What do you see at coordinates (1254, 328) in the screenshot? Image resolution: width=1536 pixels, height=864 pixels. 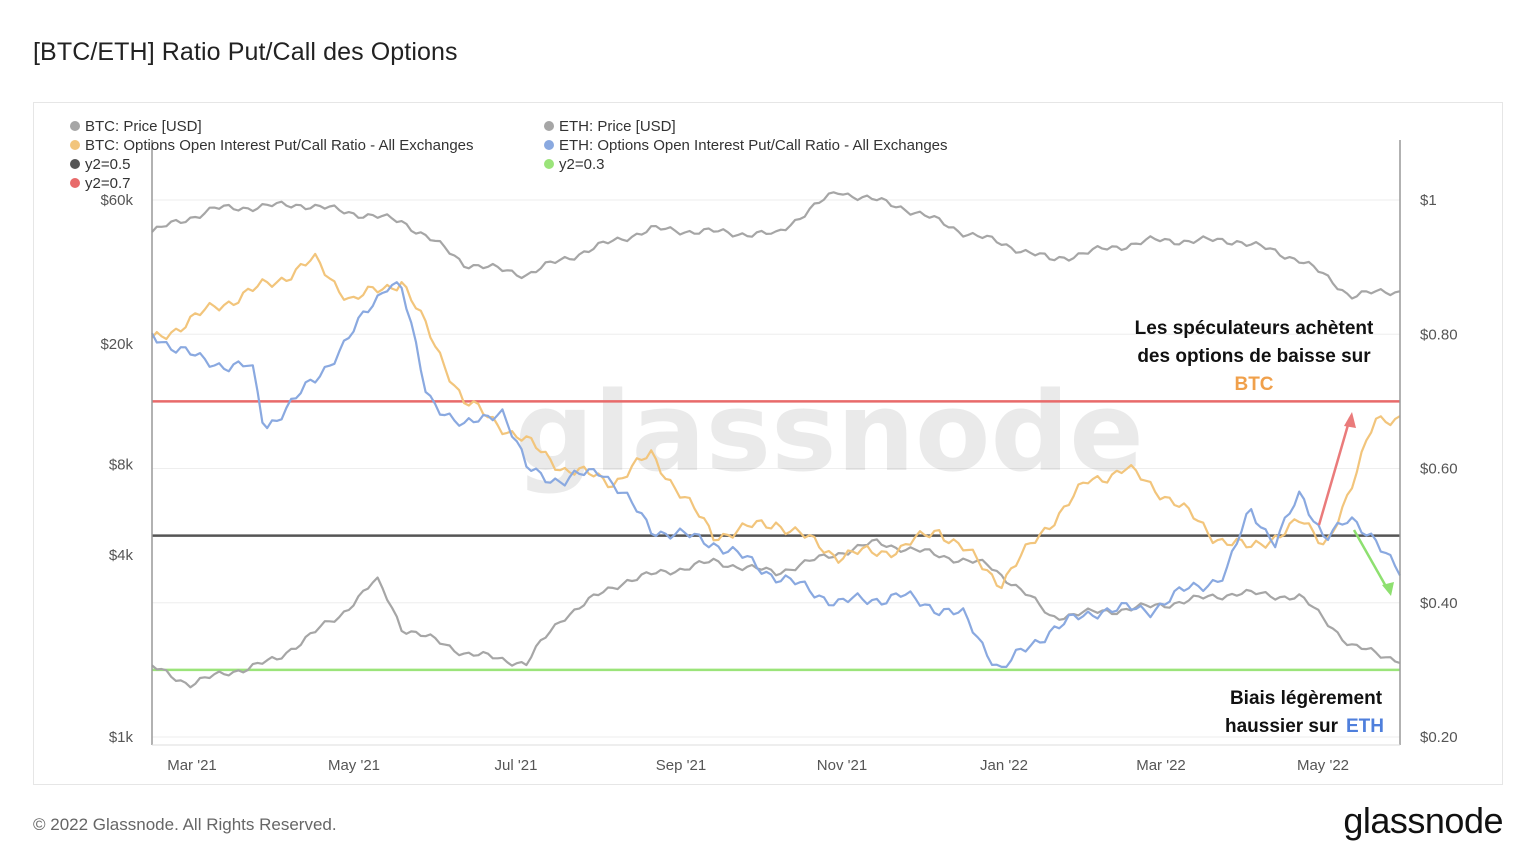 I see `btc-annotation-line1: Les spéculateurs achètent` at bounding box center [1254, 328].